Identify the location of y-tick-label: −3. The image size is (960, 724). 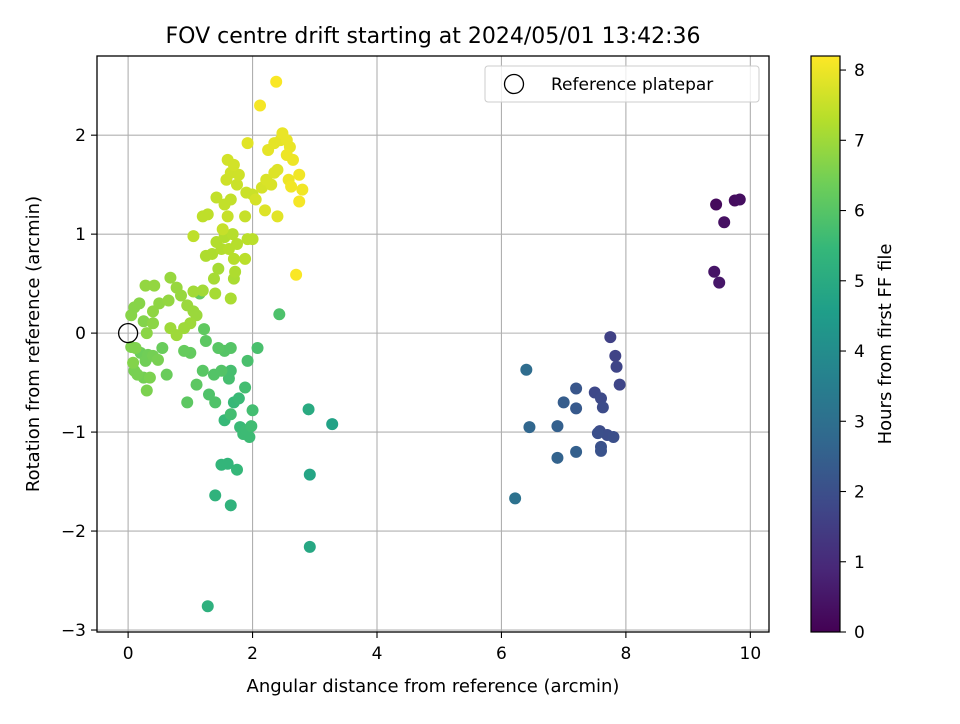
(73, 631).